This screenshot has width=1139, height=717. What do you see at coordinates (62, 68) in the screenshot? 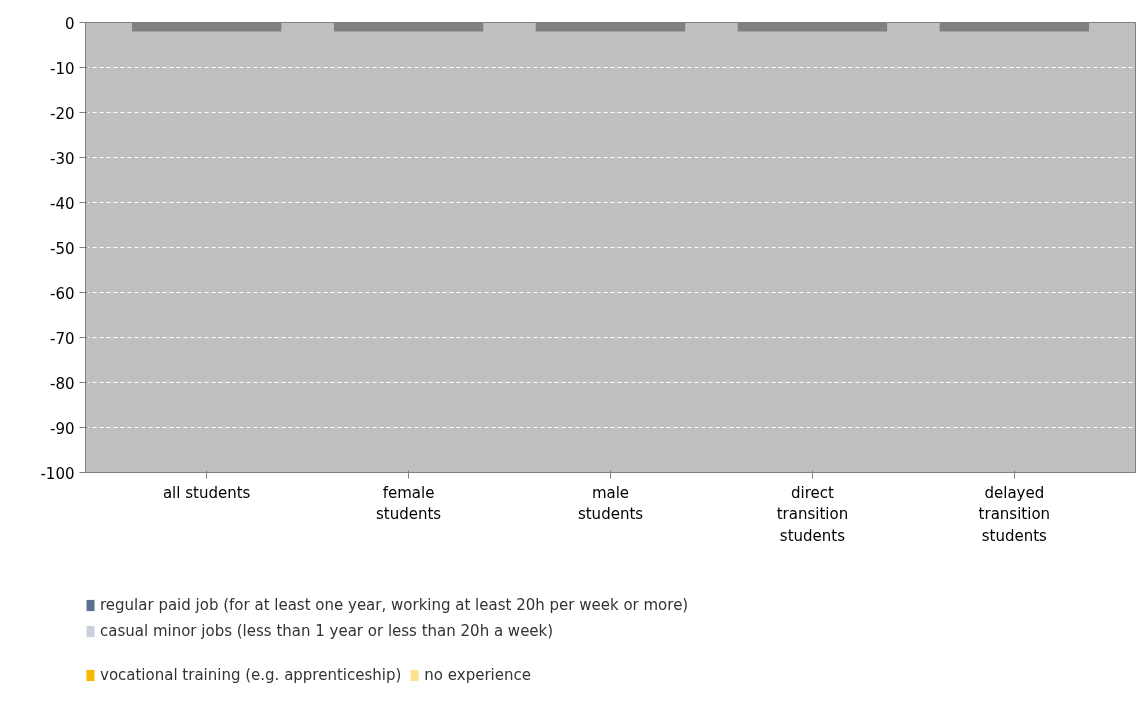
I see `y-tick-label: -10` at bounding box center [62, 68].